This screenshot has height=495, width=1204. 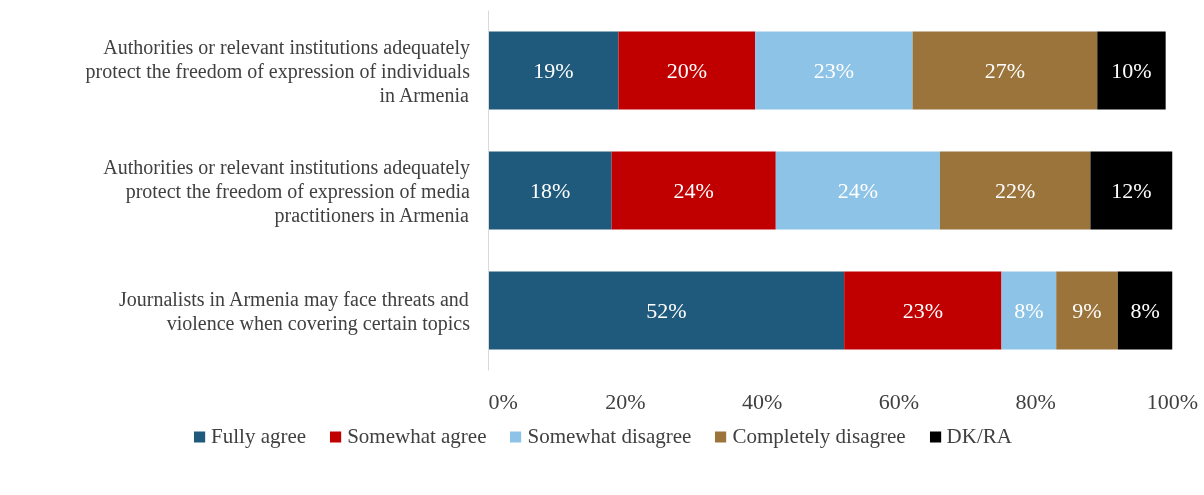 What do you see at coordinates (609, 436) in the screenshot?
I see `legend-label: Somewhat disagree` at bounding box center [609, 436].